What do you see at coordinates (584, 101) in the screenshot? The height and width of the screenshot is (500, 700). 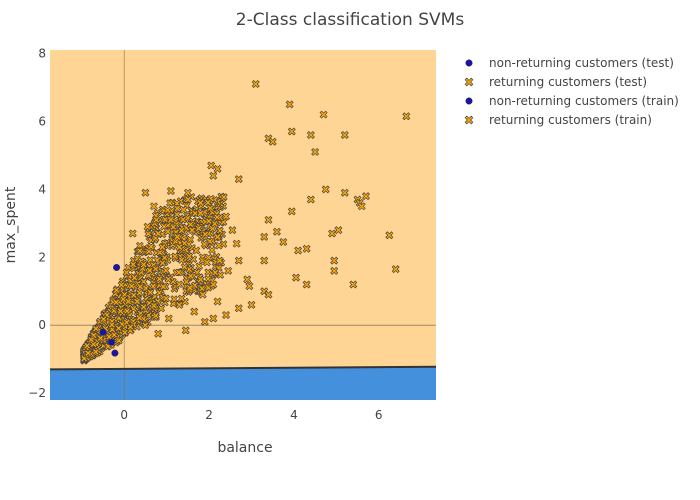 I see `legend-label: non-returning customers (train)` at bounding box center [584, 101].